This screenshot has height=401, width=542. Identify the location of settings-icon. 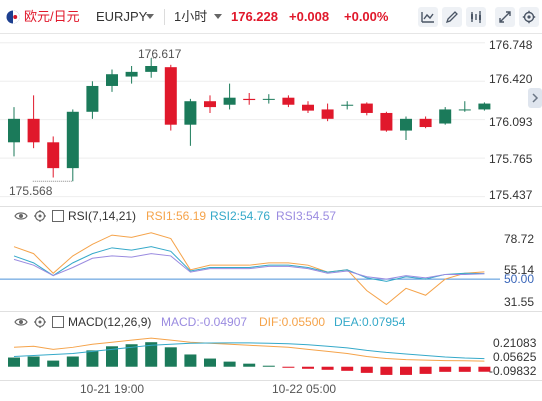
(529, 17).